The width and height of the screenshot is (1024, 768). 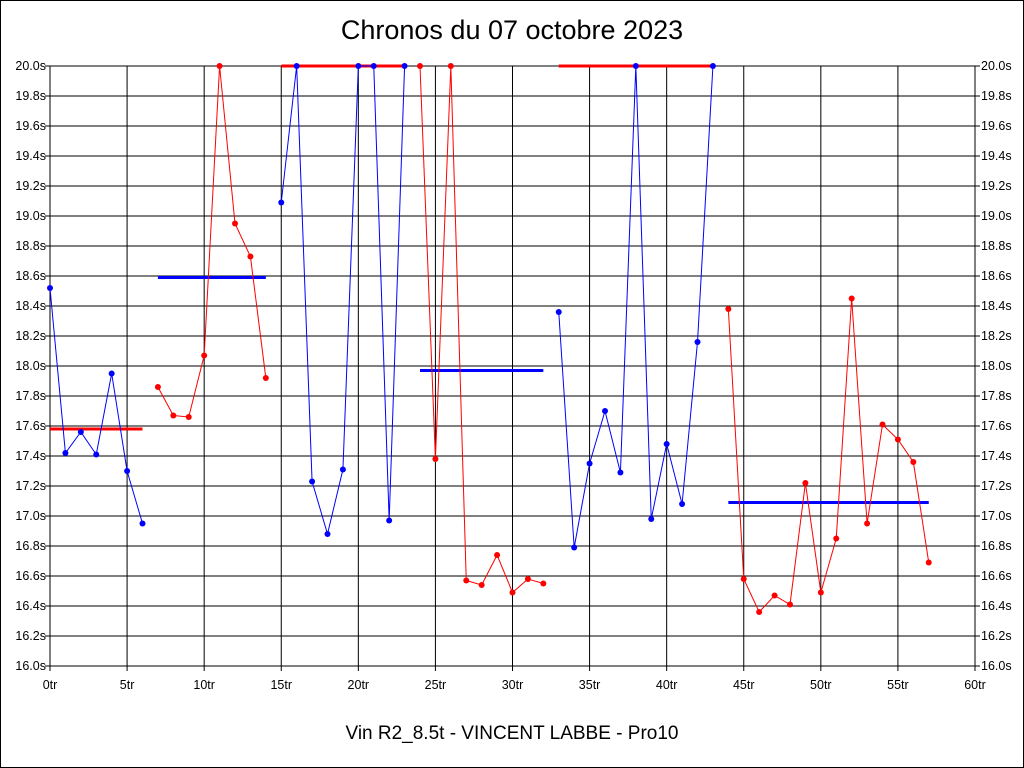 What do you see at coordinates (996, 636) in the screenshot?
I see `y-tick-label-right: 16.2s` at bounding box center [996, 636].